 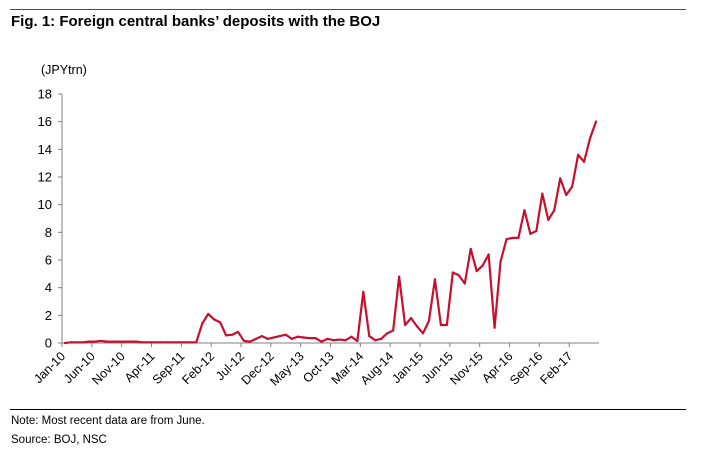 What do you see at coordinates (64, 70) in the screenshot?
I see `y-unit-label: (JPYtrn)` at bounding box center [64, 70].